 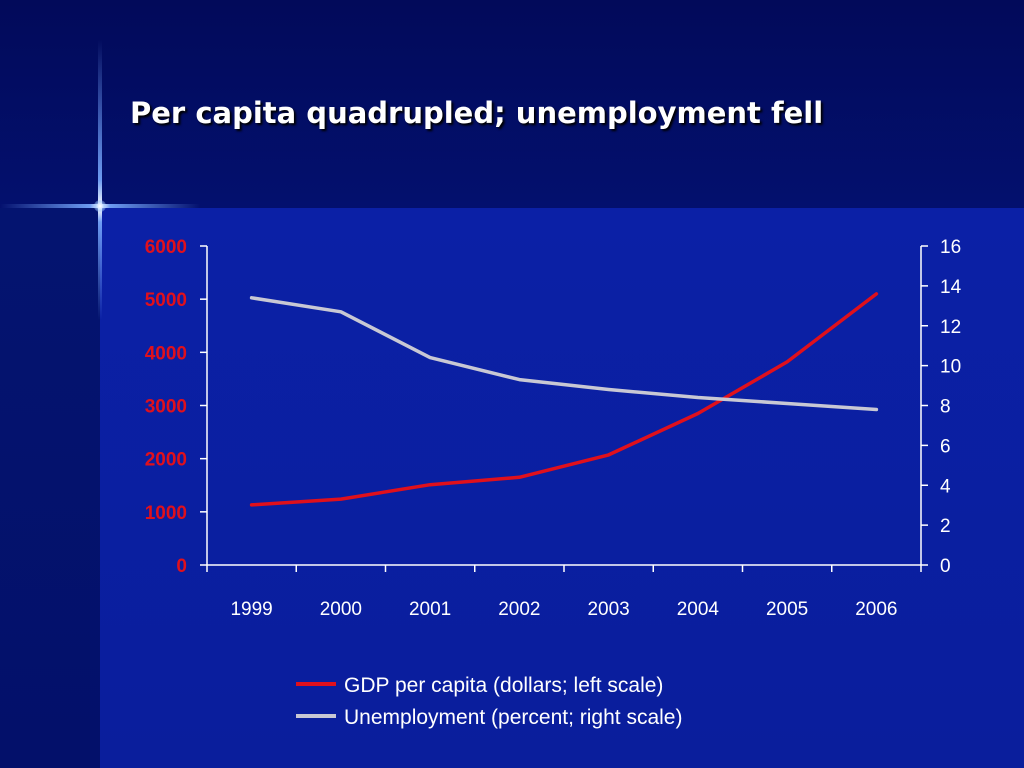 I want to click on right-axis-tick-label: 14, so click(x=951, y=287).